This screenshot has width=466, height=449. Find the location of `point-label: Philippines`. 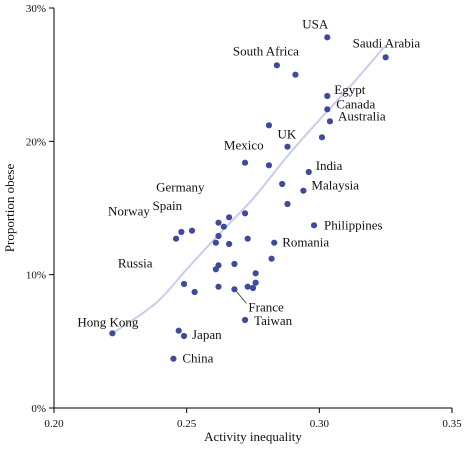

point-label: Philippines is located at coordinates (353, 224).